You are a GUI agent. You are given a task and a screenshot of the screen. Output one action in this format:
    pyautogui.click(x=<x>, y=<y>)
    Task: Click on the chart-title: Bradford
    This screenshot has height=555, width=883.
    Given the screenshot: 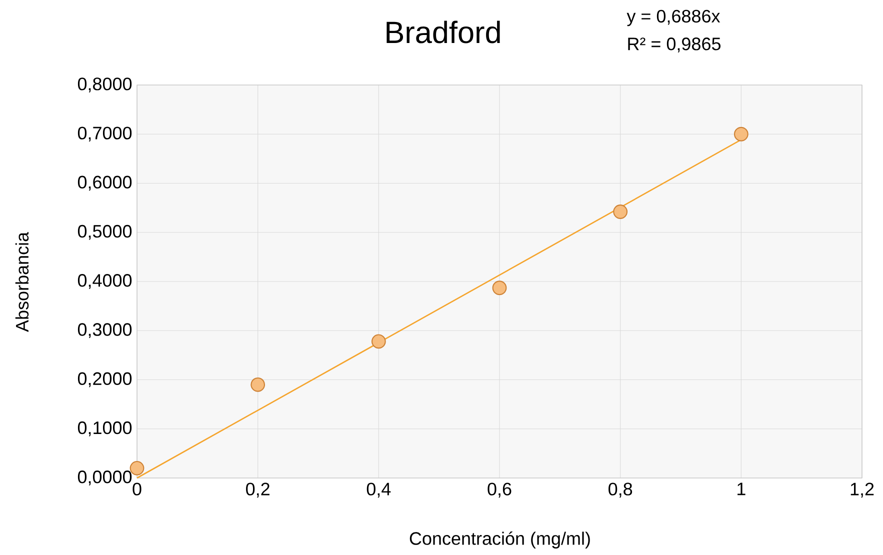 What is the action you would take?
    pyautogui.click(x=443, y=32)
    